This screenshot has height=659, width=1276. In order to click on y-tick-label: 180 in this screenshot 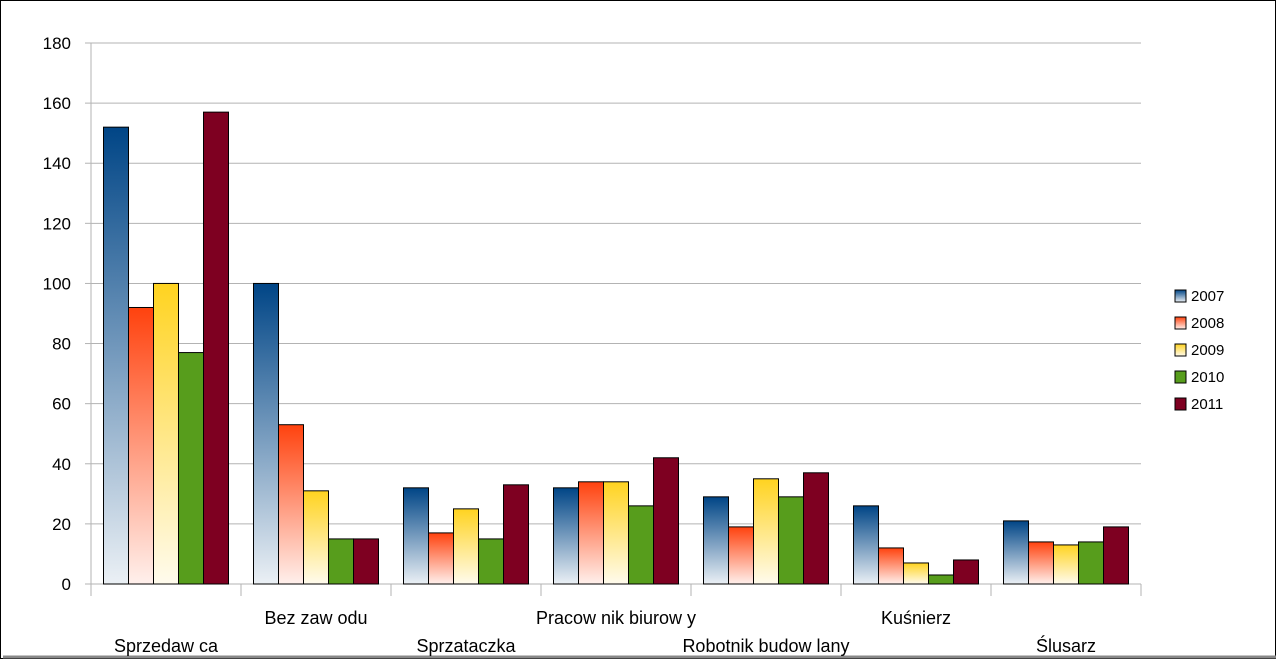, I will do `click(57, 43)`.